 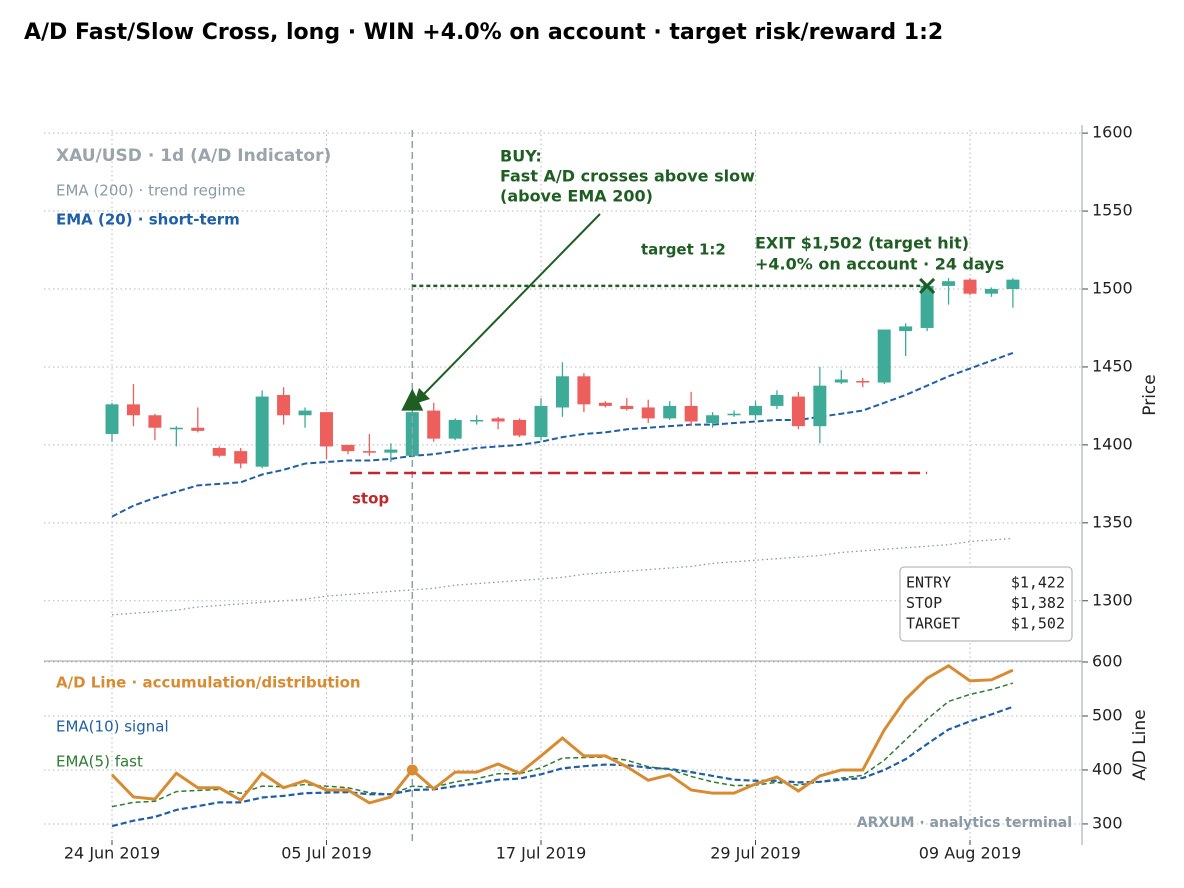 What do you see at coordinates (521, 156) in the screenshot?
I see `buy-annotation: BUY:` at bounding box center [521, 156].